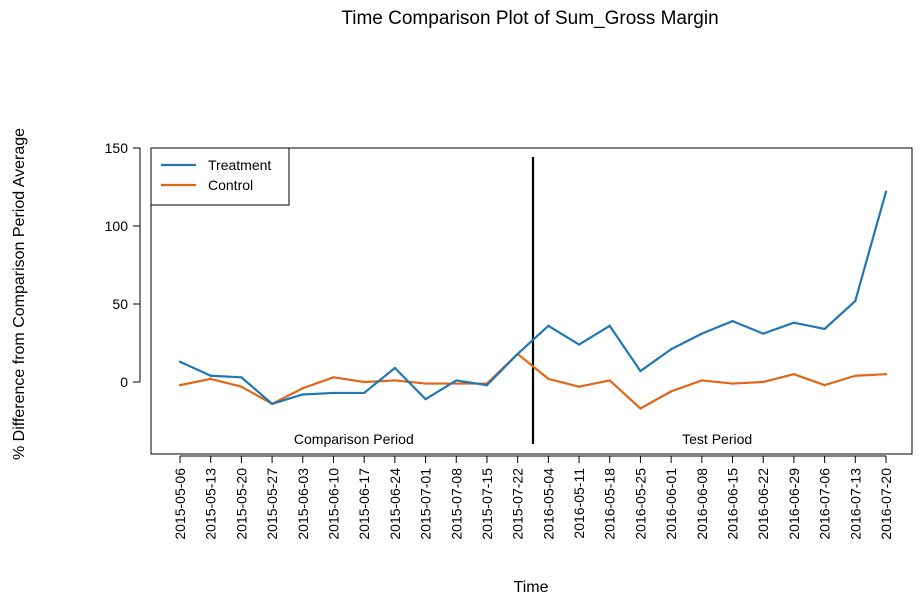 The width and height of the screenshot is (924, 602). What do you see at coordinates (886, 504) in the screenshot?
I see `x-tick-label: 2016-07-20` at bounding box center [886, 504].